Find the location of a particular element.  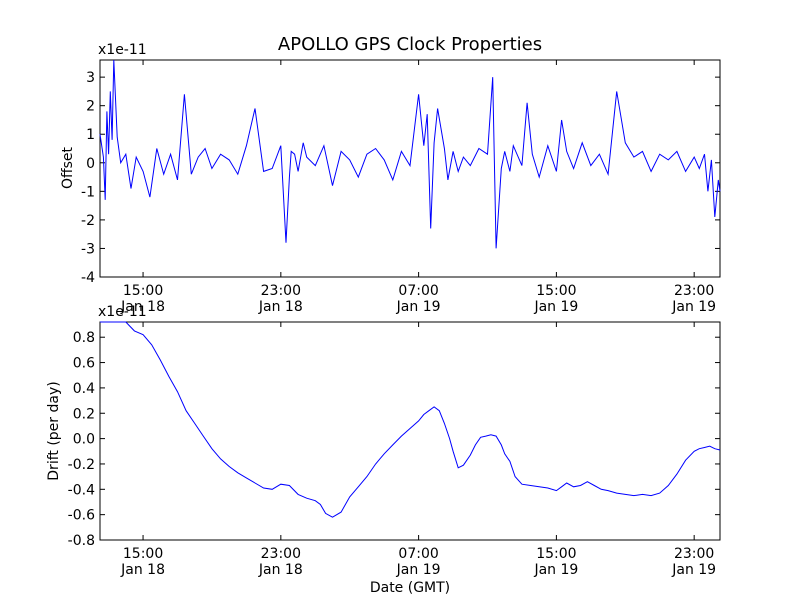

offset-y-tick-label: 3 is located at coordinates (90, 78).